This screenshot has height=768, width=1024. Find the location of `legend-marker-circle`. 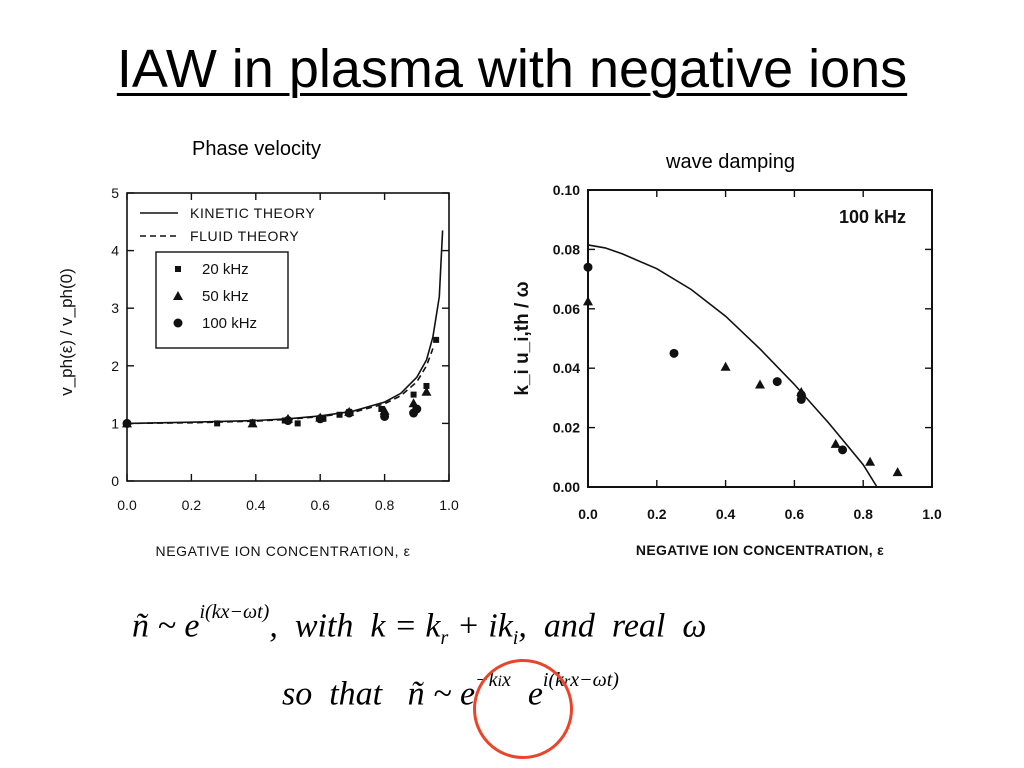

legend-marker-circle is located at coordinates (178, 323).